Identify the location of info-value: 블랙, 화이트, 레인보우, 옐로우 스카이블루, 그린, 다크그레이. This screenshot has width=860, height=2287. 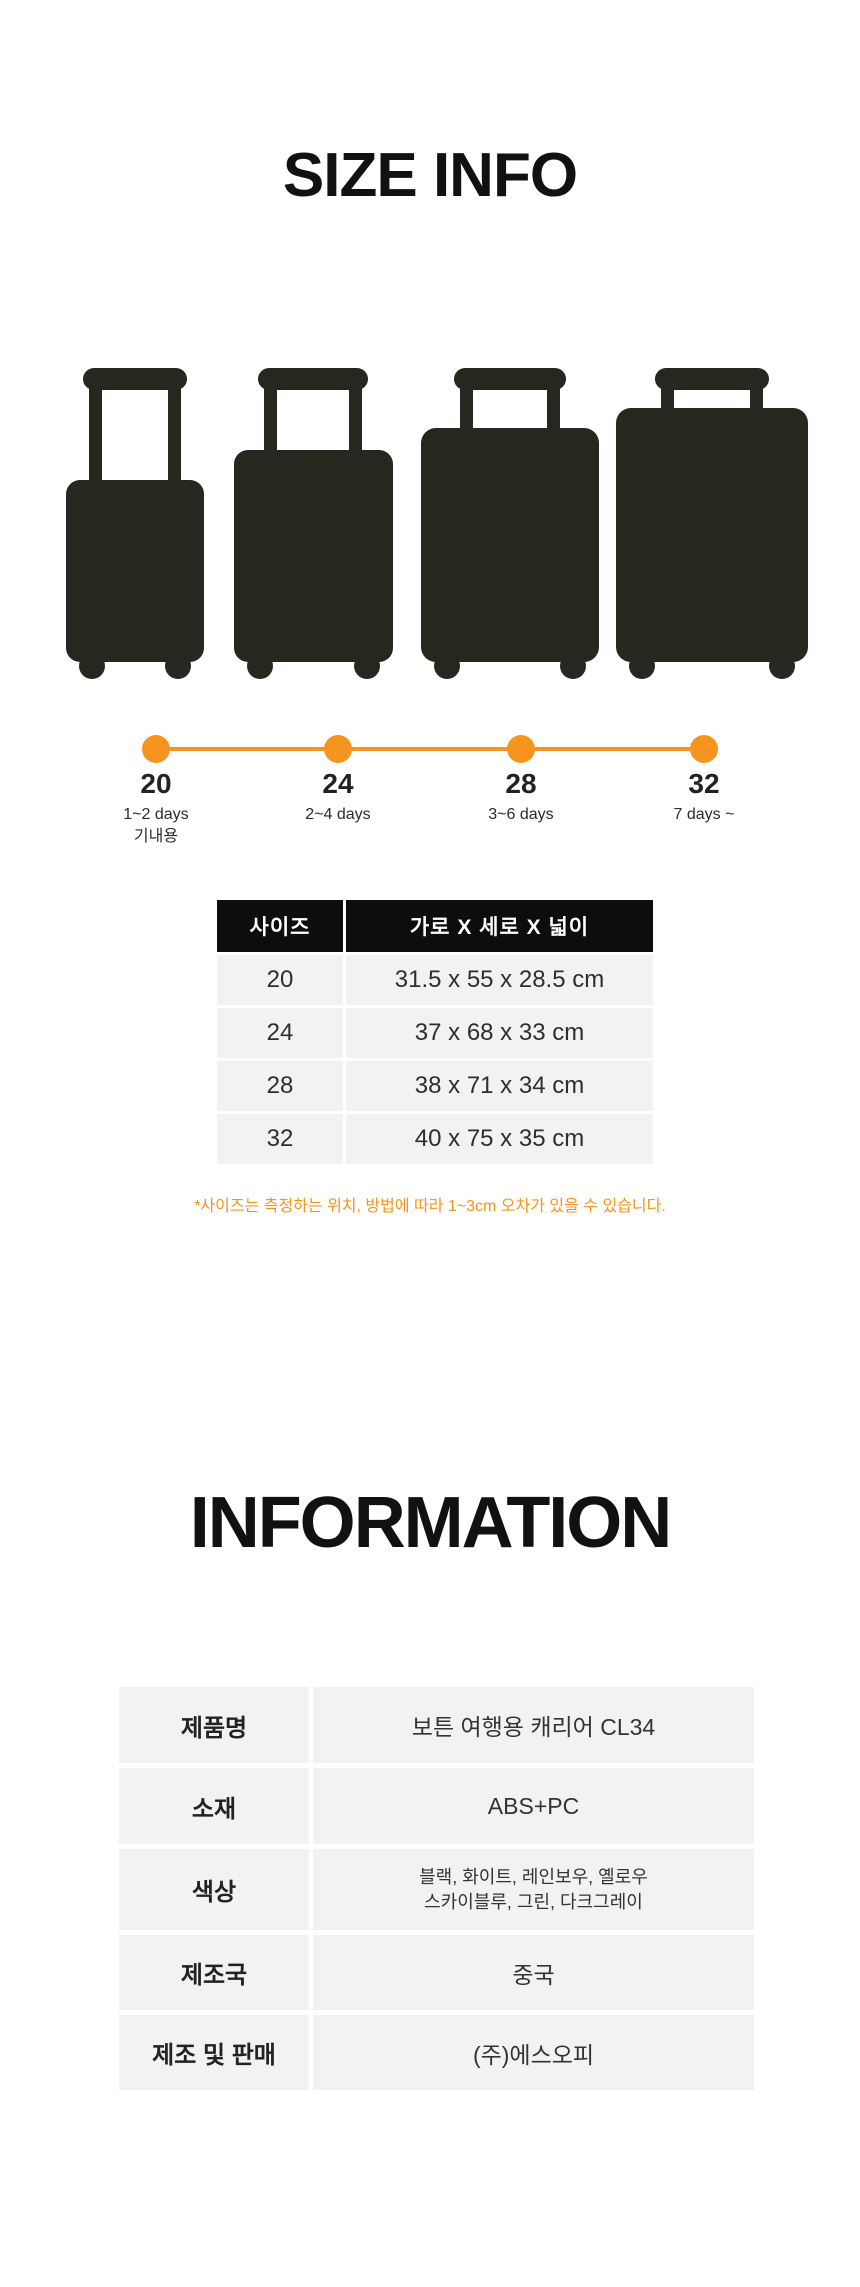
(533, 1889).